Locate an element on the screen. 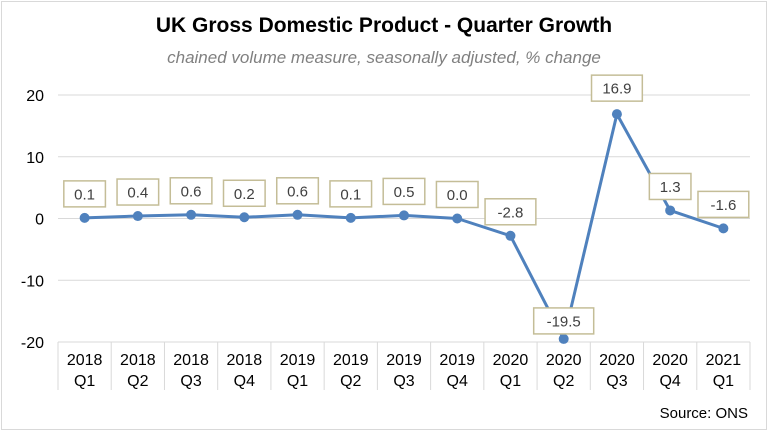 The height and width of the screenshot is (431, 768). data-label: 0.4 is located at coordinates (138, 192).